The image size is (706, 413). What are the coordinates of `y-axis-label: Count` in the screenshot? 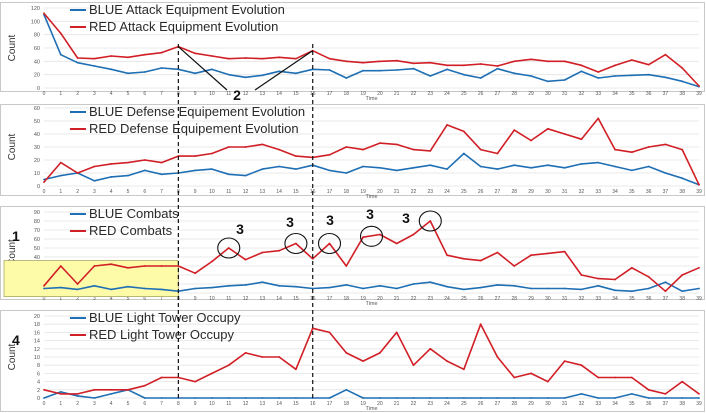 It's located at (12, 146).